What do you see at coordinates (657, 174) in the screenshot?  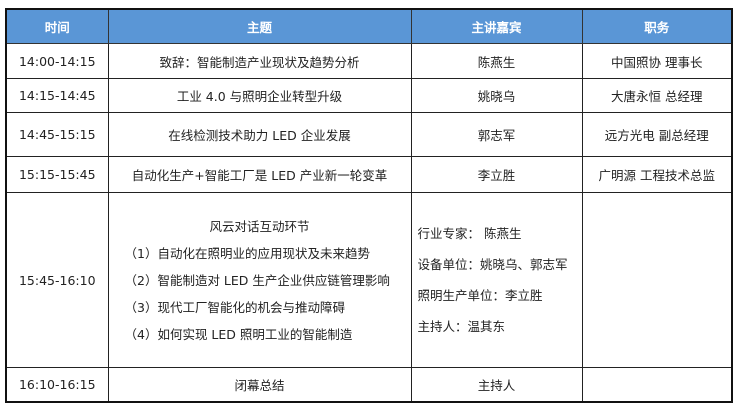 I see `position-cell: 广明源 工程技术总监` at bounding box center [657, 174].